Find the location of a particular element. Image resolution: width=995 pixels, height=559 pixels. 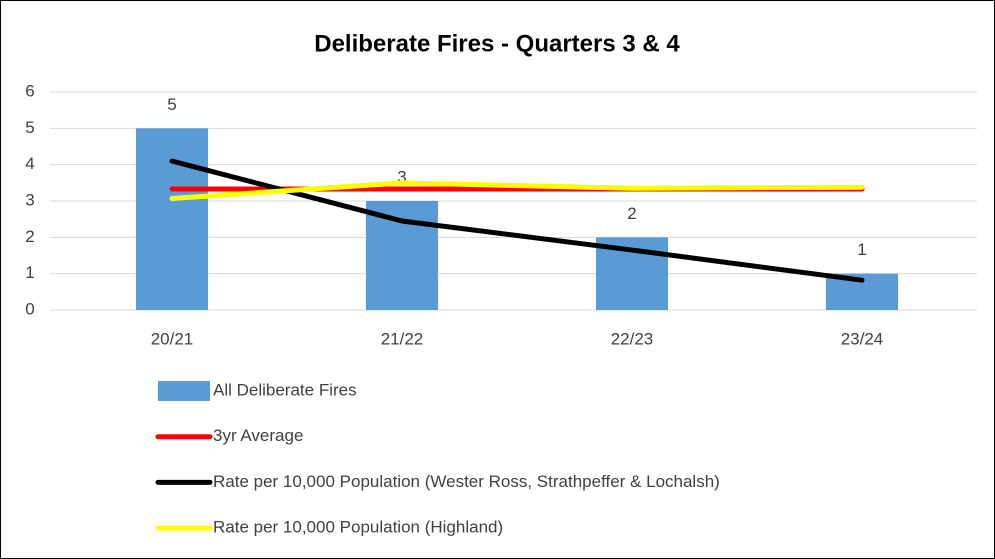

line is located at coordinates (517, 190).